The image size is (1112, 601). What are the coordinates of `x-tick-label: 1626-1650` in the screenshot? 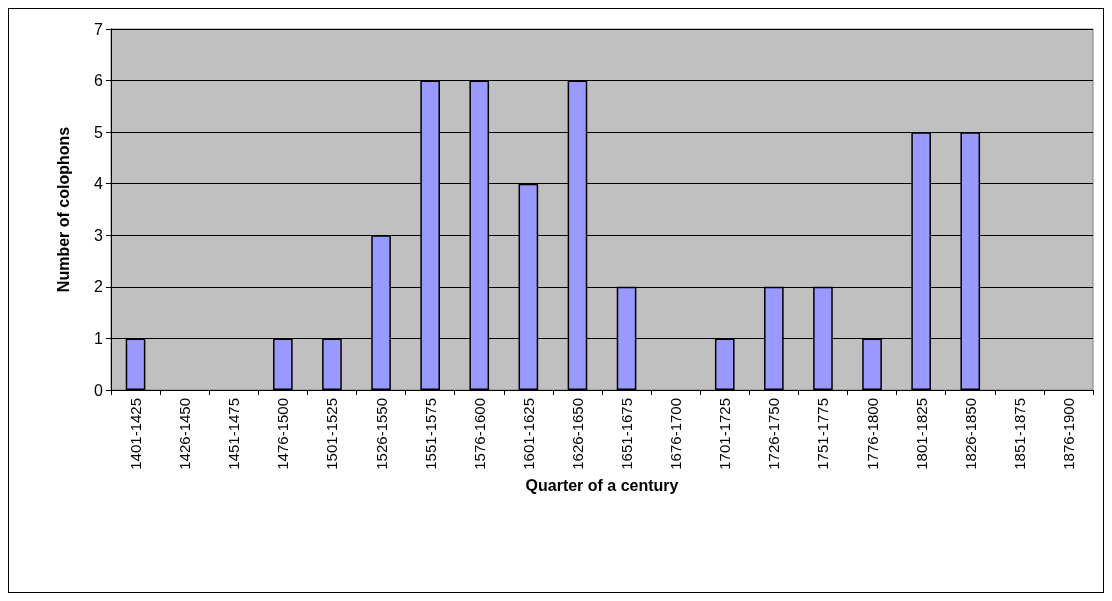 It's located at (577, 434).